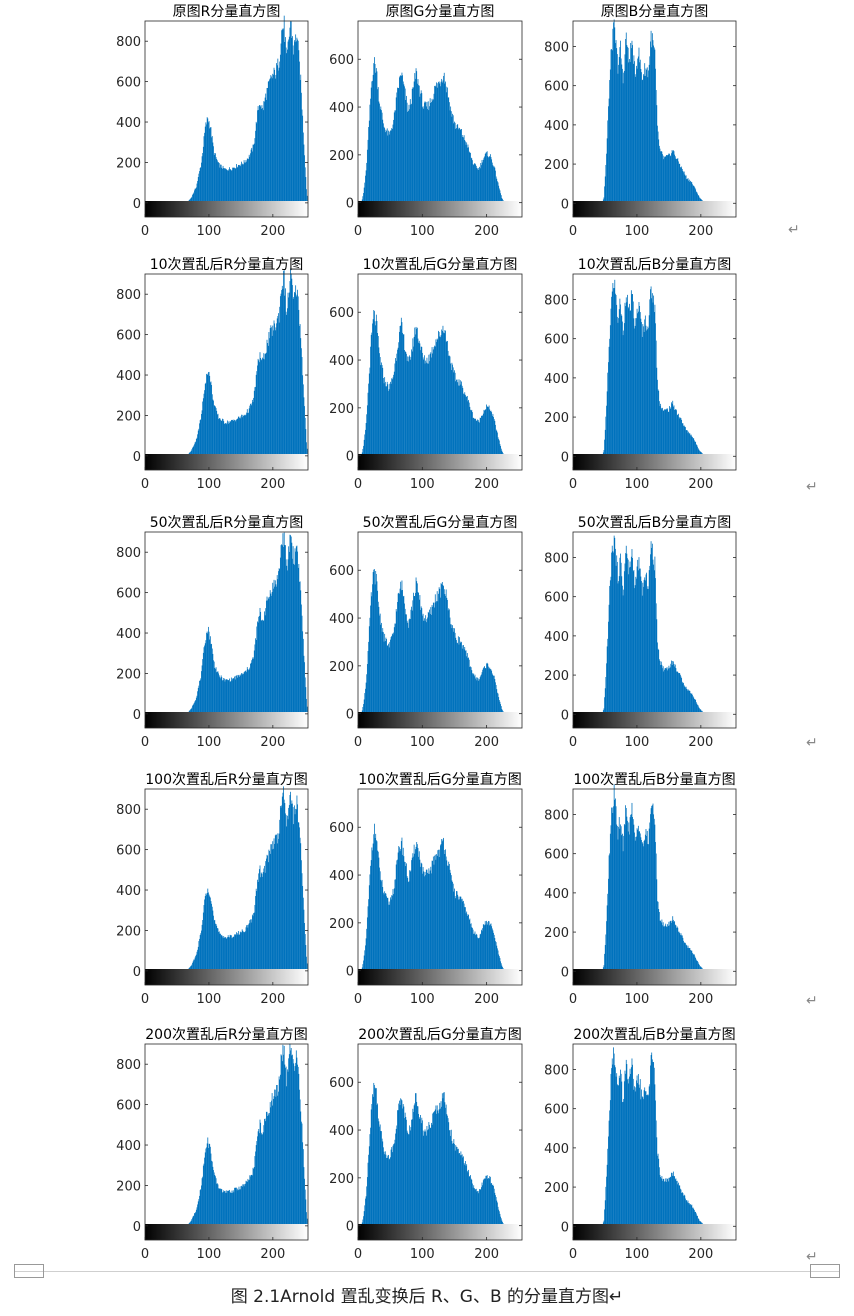  I want to click on chart-title: 200次置乱后G分量直方图, so click(440, 1034).